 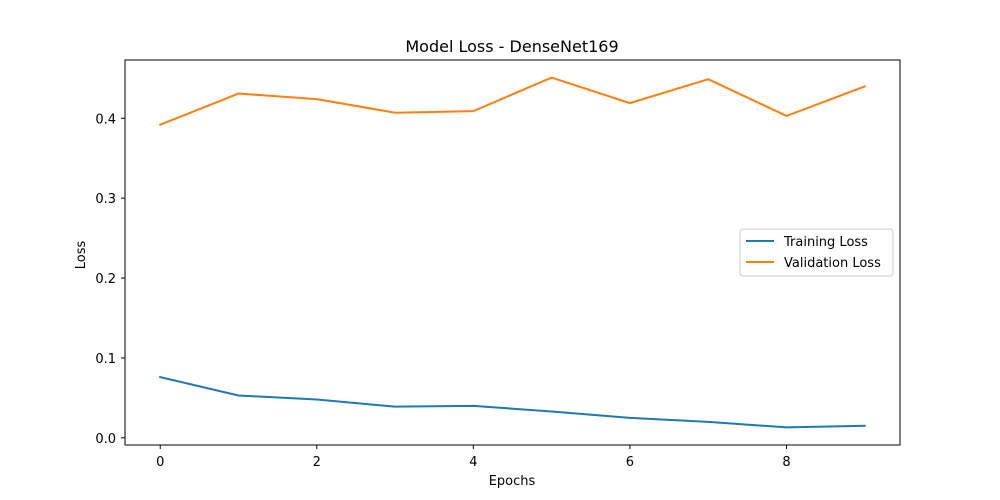 What do you see at coordinates (81, 255) in the screenshot?
I see `y-axis-label: Loss` at bounding box center [81, 255].